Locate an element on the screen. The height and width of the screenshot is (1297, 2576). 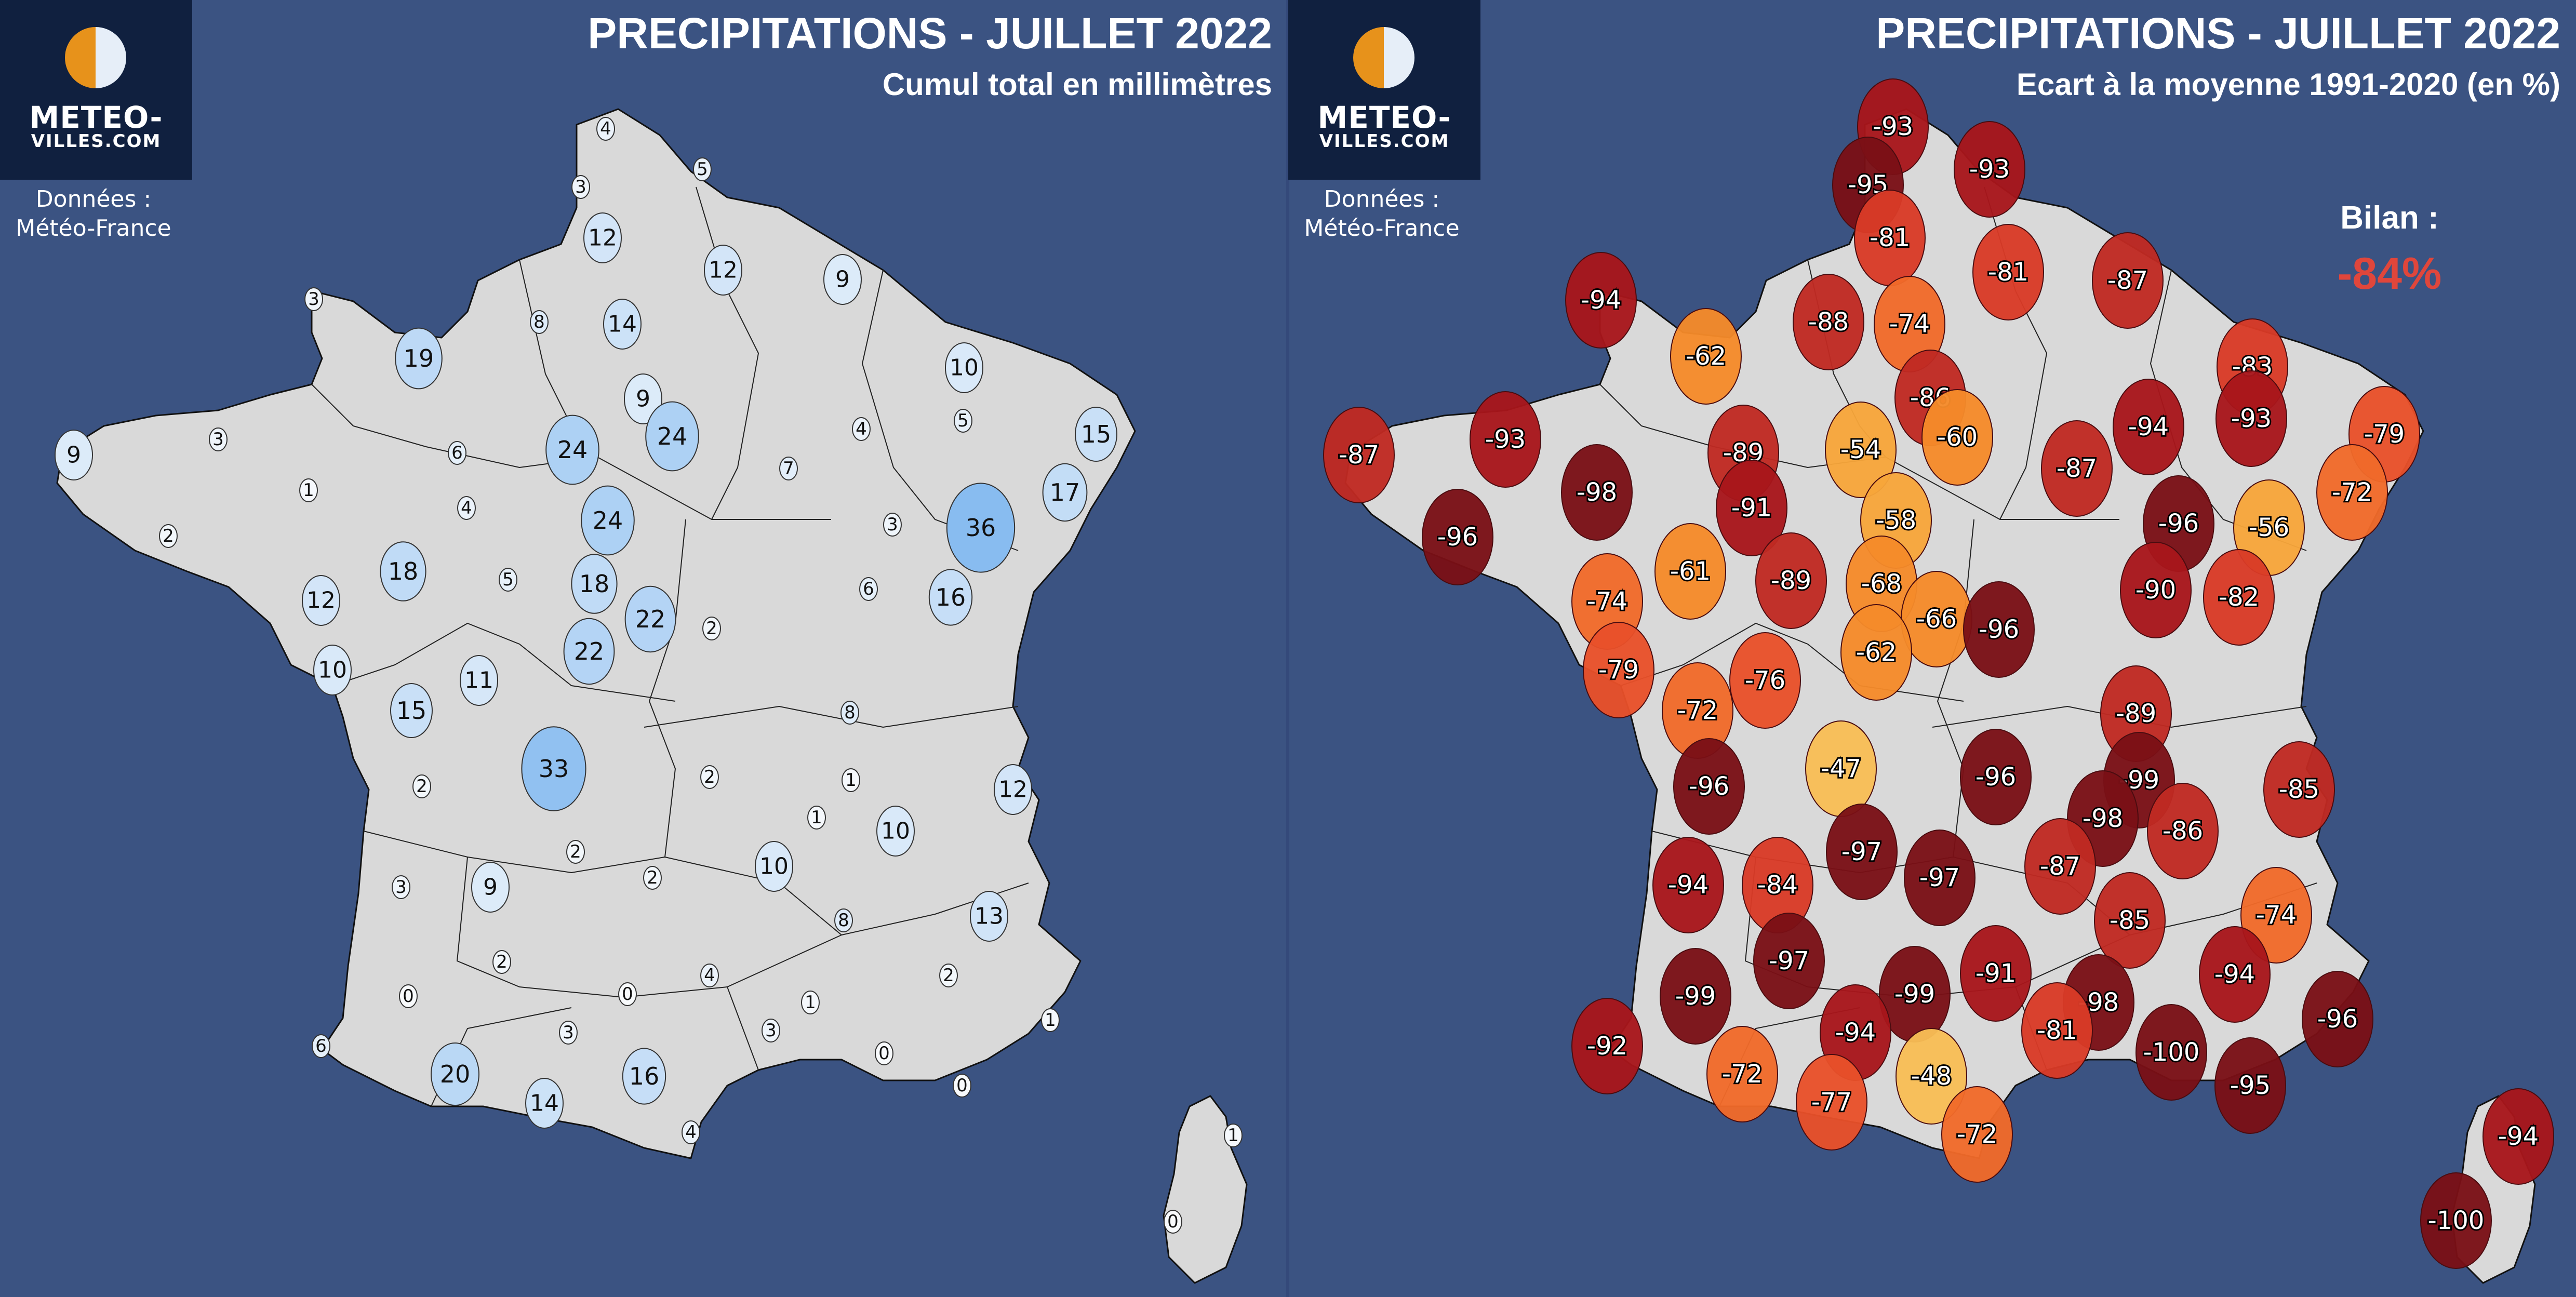
station-marker: -85 is located at coordinates (2130, 920).